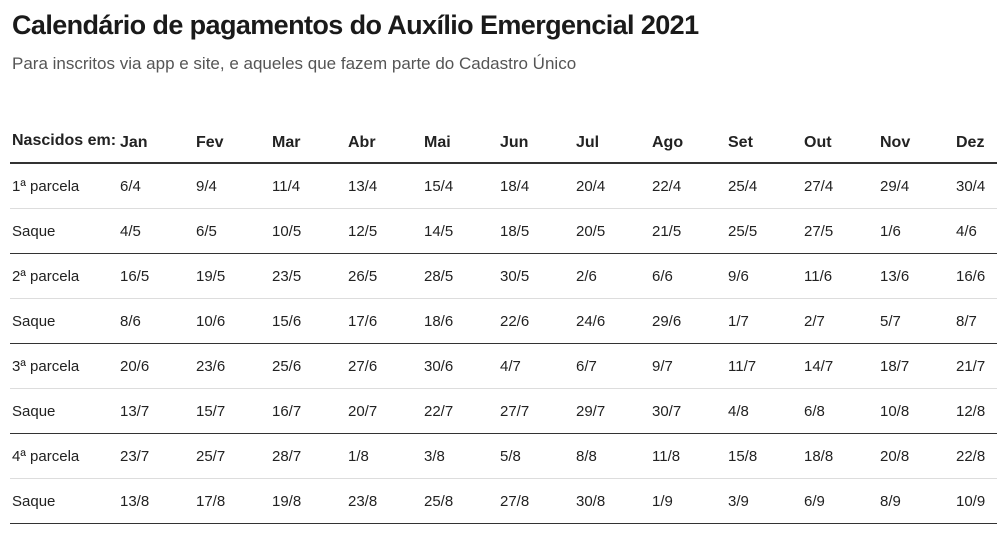 The width and height of the screenshot is (1008, 533). Describe the element at coordinates (975, 186) in the screenshot. I see `date-cell: 30/4` at that location.